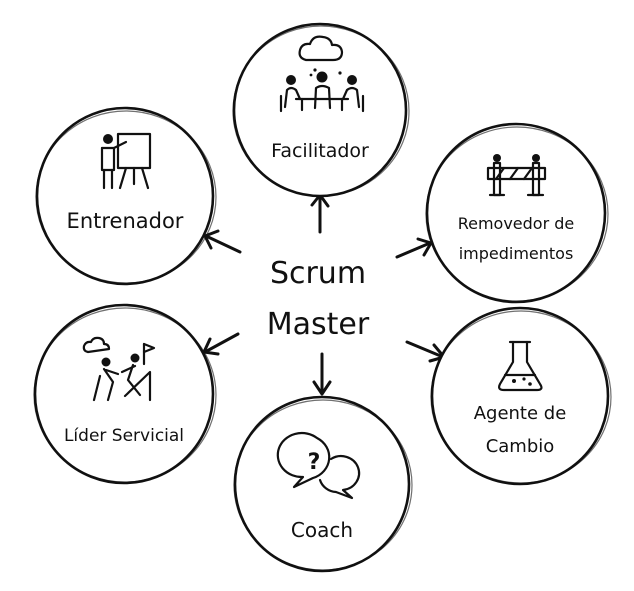 The image size is (634, 591). Describe the element at coordinates (318, 299) in the screenshot. I see `center-title: Scrum Master` at that location.